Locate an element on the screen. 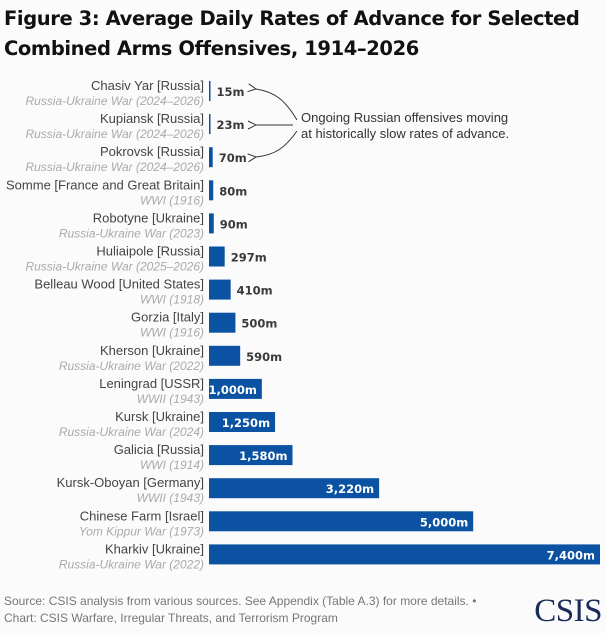  conflict-label: WWI (1914) is located at coordinates (172, 465).